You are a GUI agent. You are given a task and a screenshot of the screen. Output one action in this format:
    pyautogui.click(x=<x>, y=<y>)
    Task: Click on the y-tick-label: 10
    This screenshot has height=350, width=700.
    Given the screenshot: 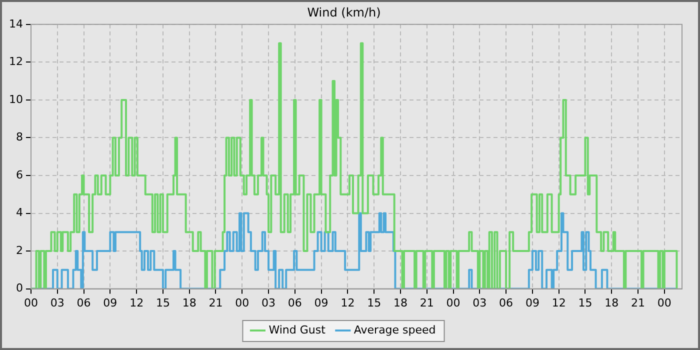 What is the action you would take?
    pyautogui.click(x=15, y=99)
    